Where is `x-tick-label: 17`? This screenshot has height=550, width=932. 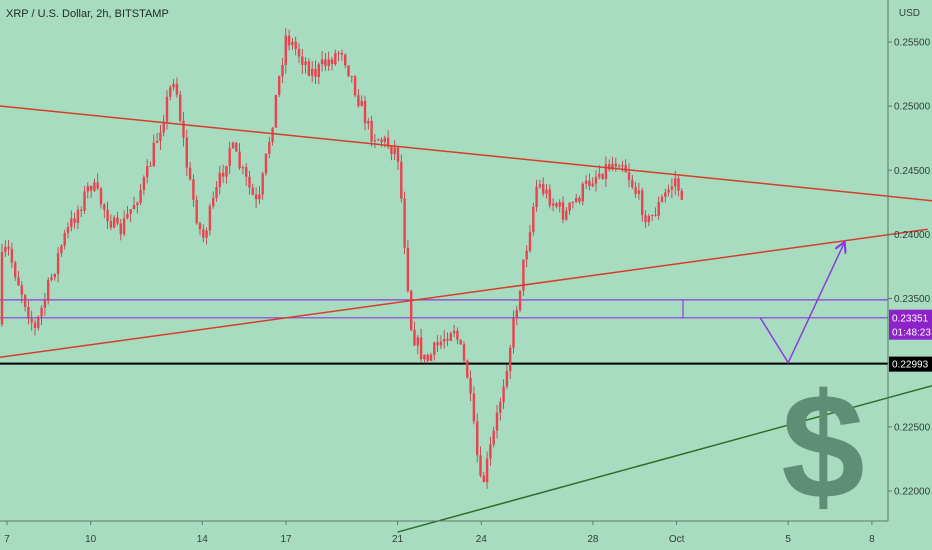
x-tick-label: 17 is located at coordinates (286, 539).